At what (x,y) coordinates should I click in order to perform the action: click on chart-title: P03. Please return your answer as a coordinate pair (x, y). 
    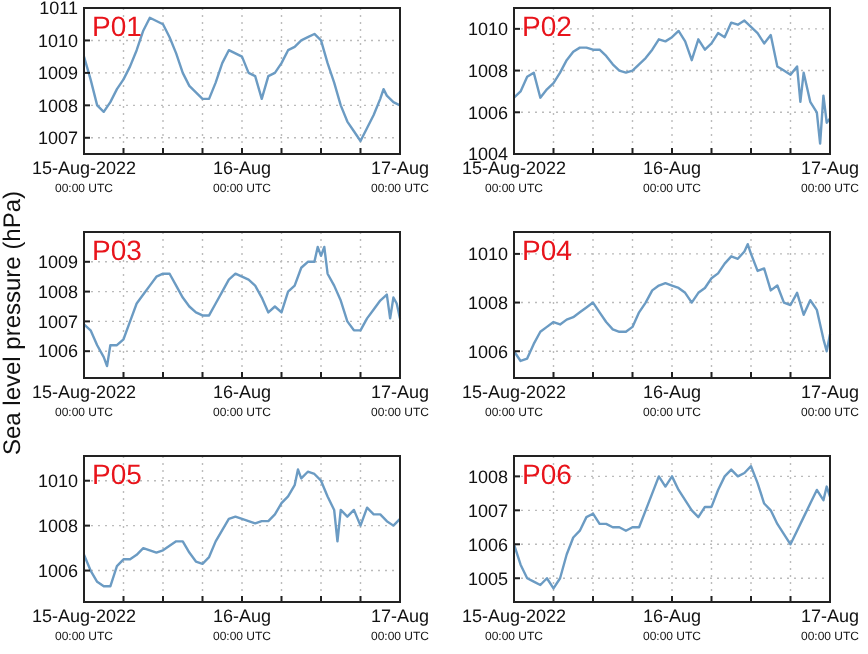
    Looking at the image, I should click on (117, 250).